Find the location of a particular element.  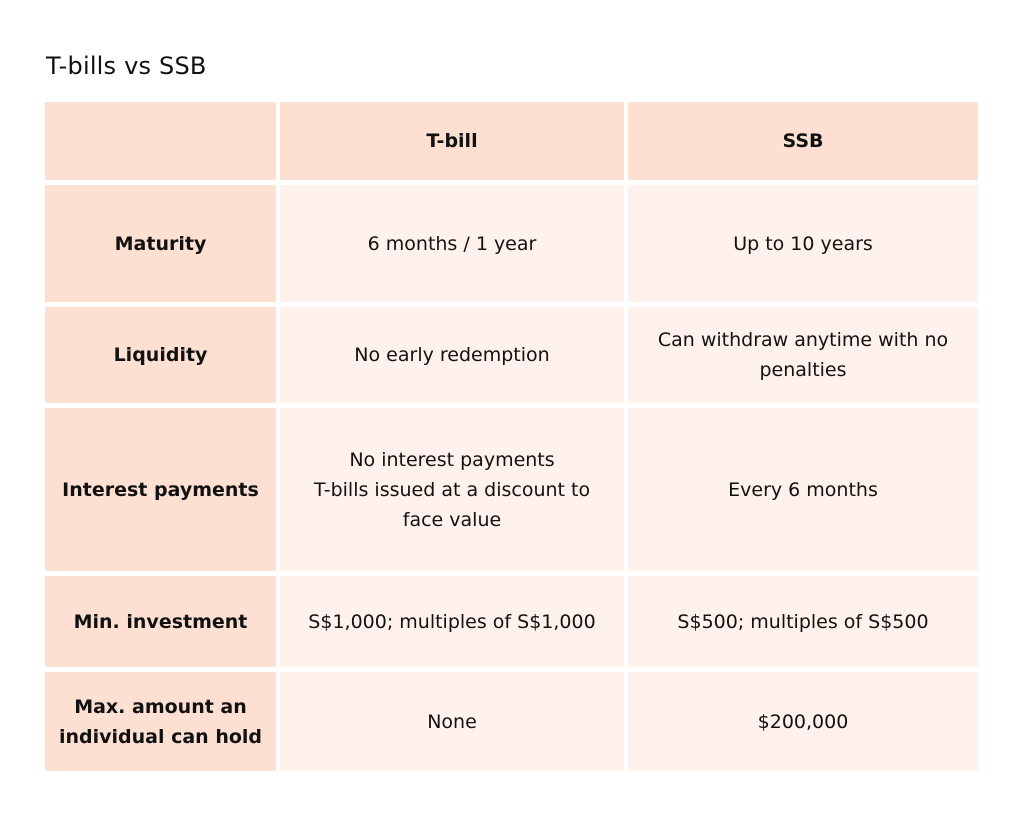

header-cell-tbill: T-bill is located at coordinates (452, 141).